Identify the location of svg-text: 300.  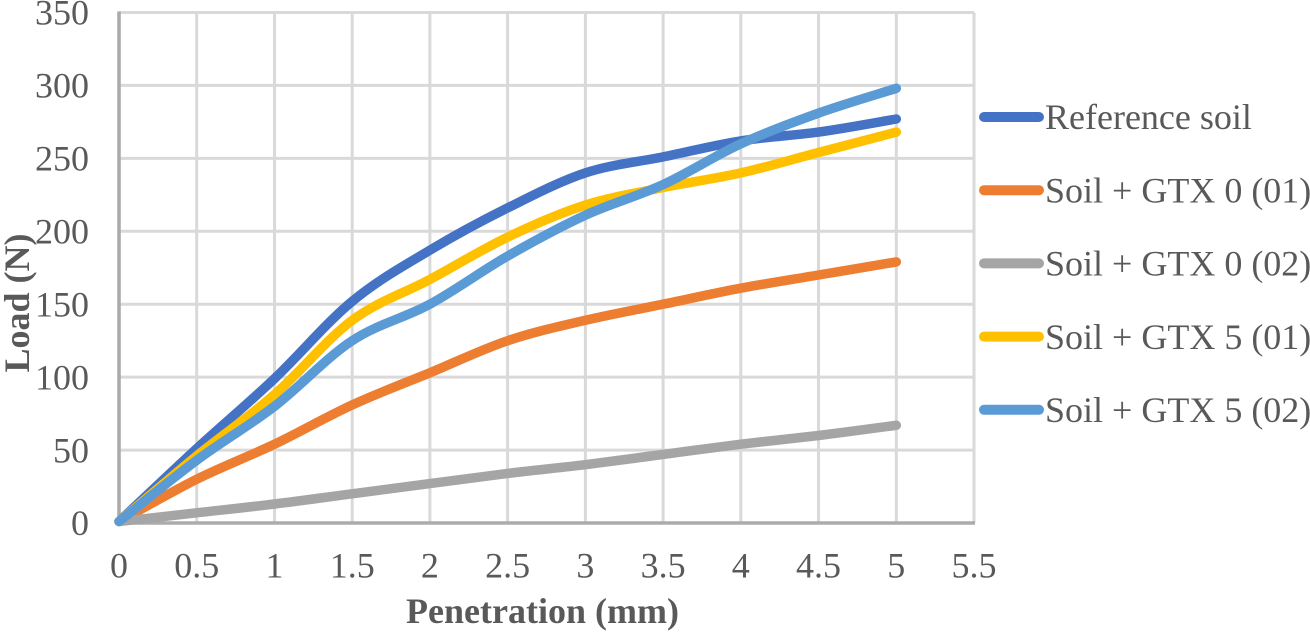
(62, 86).